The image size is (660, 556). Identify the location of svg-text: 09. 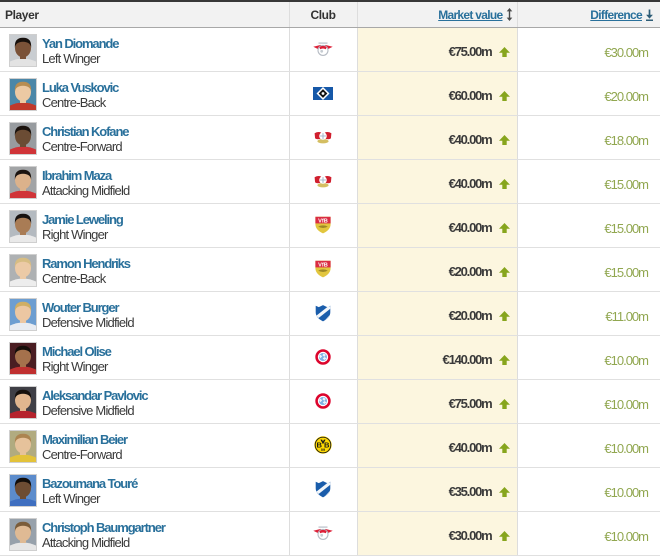
(323, 450).